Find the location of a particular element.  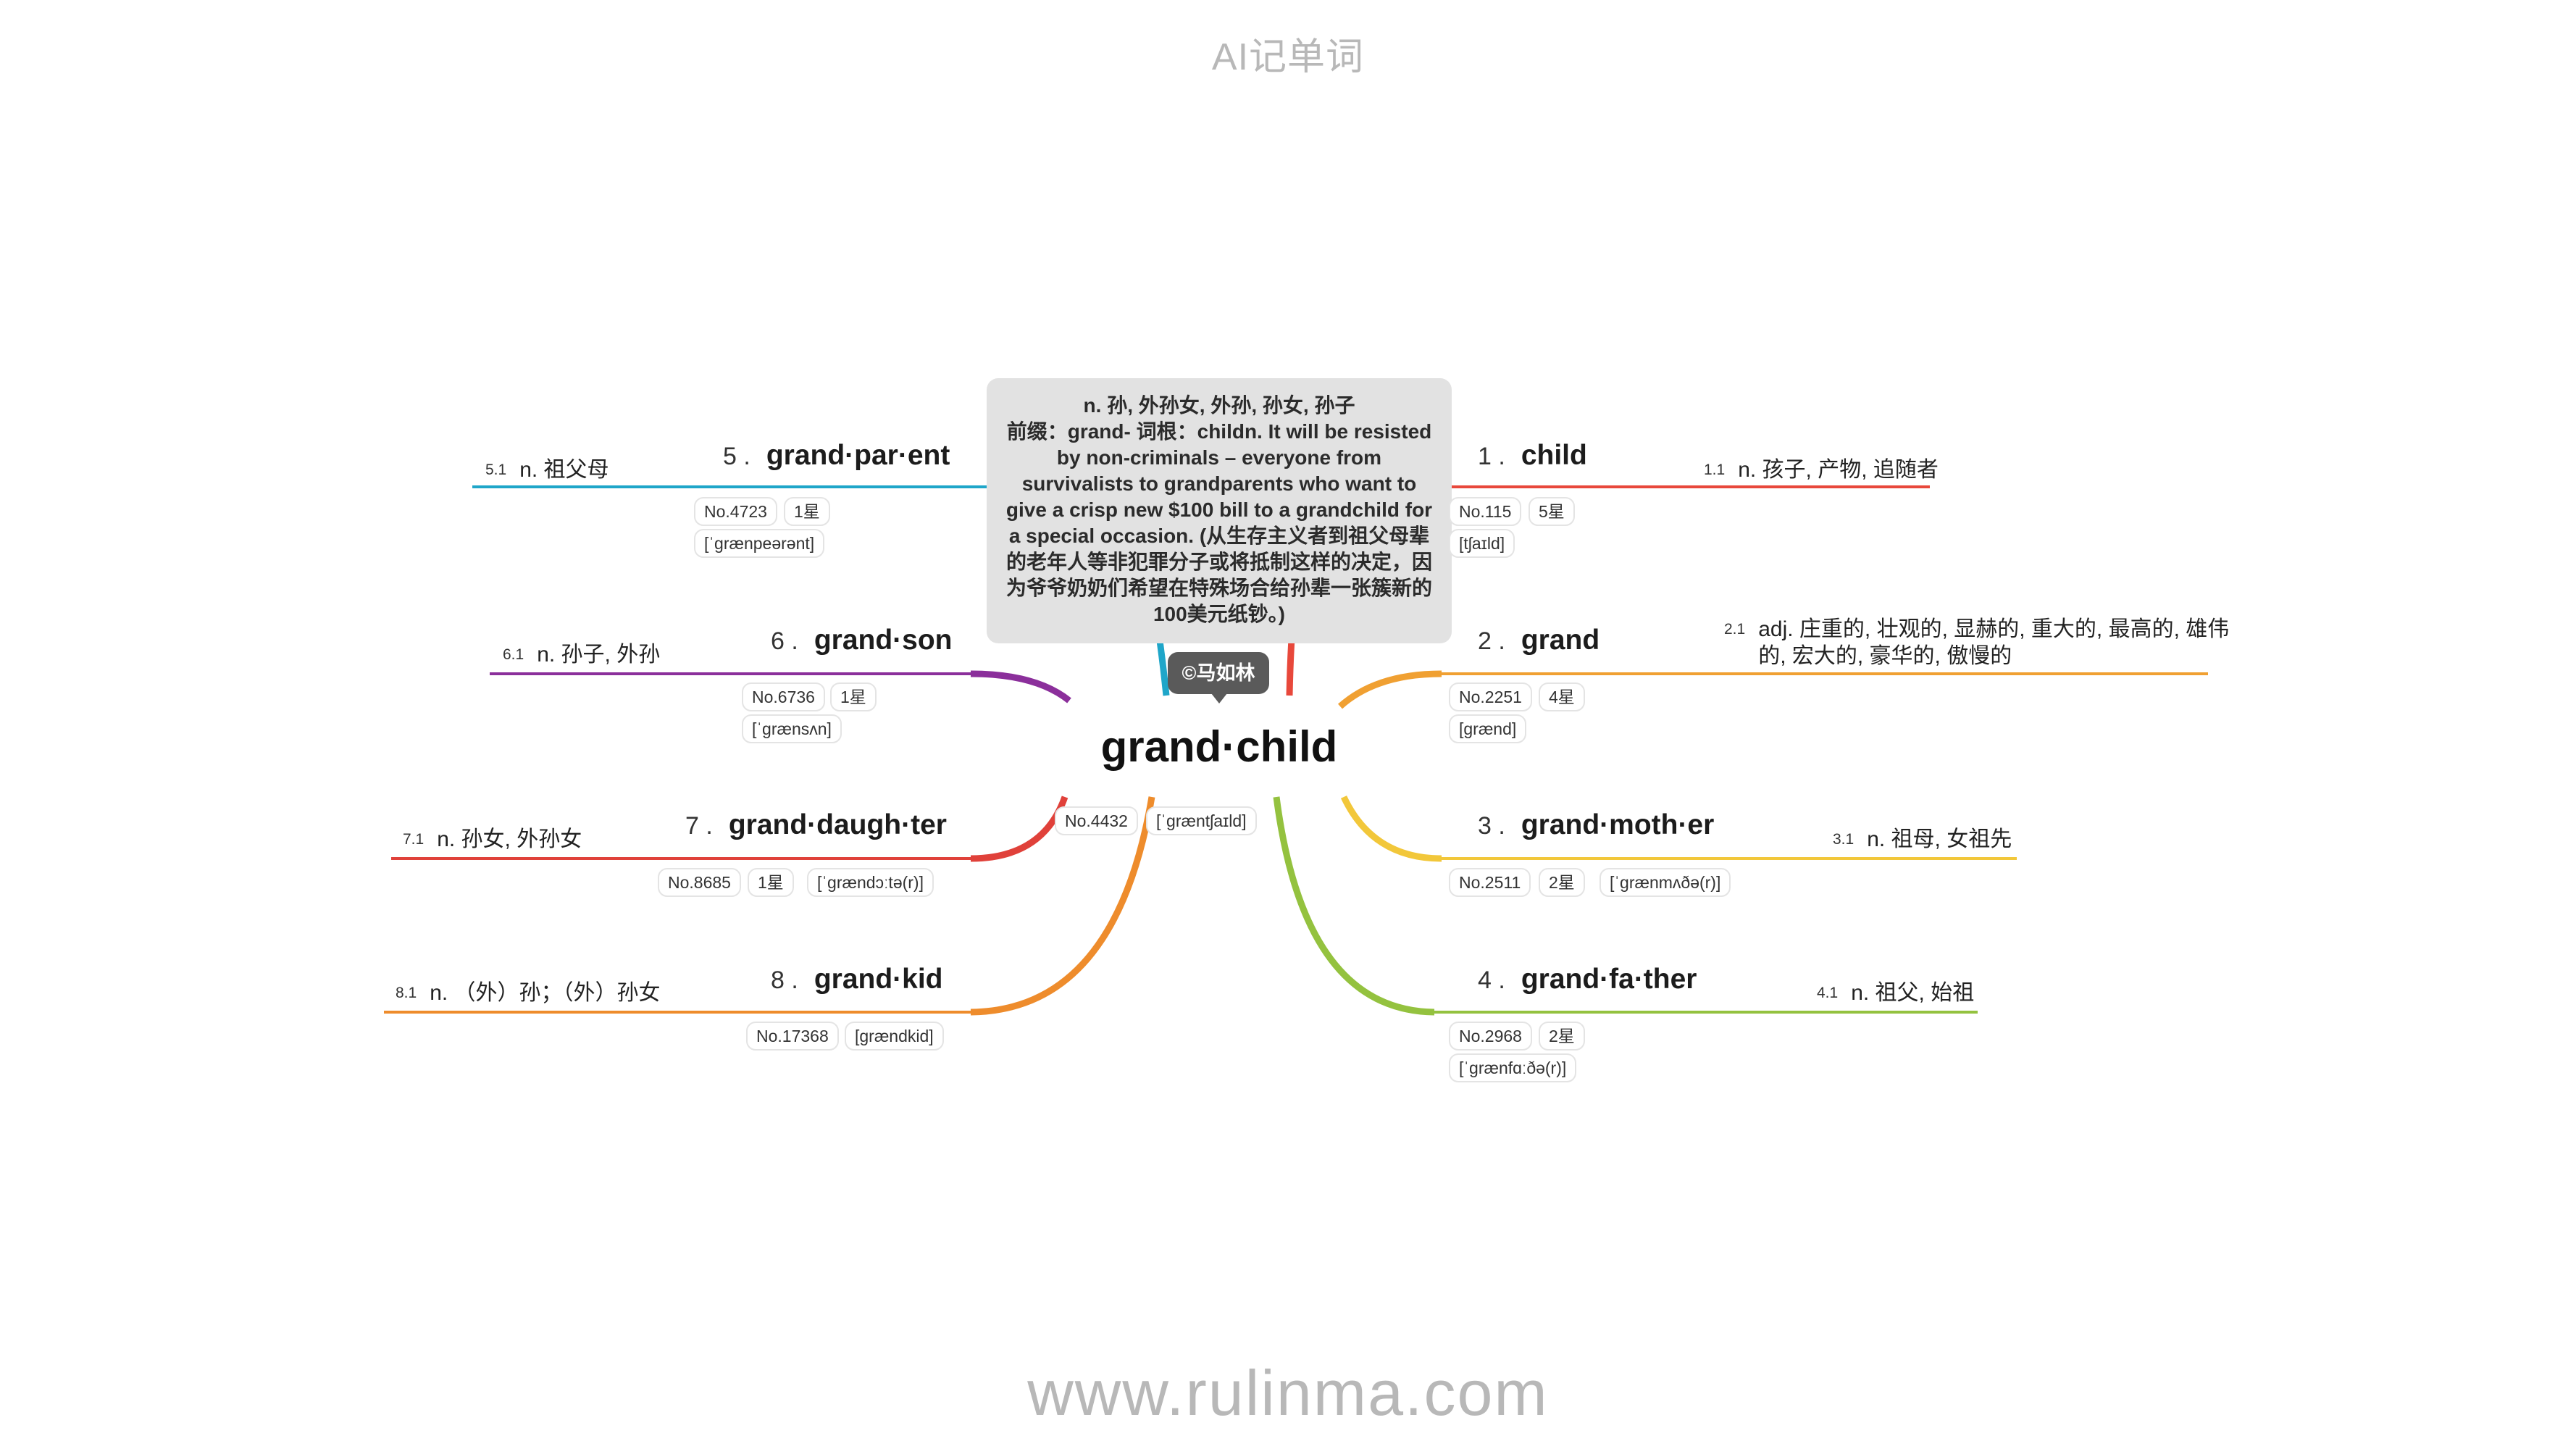

branch-2-number: 2 . is located at coordinates (1491, 641).